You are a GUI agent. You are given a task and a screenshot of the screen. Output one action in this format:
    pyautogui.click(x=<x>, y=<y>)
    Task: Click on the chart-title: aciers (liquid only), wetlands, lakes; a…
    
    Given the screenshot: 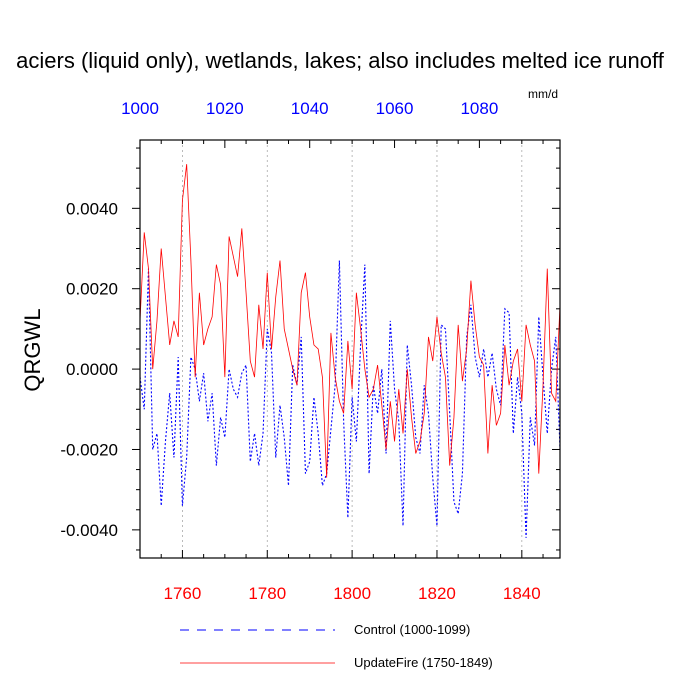 What is the action you would take?
    pyautogui.click(x=340, y=60)
    